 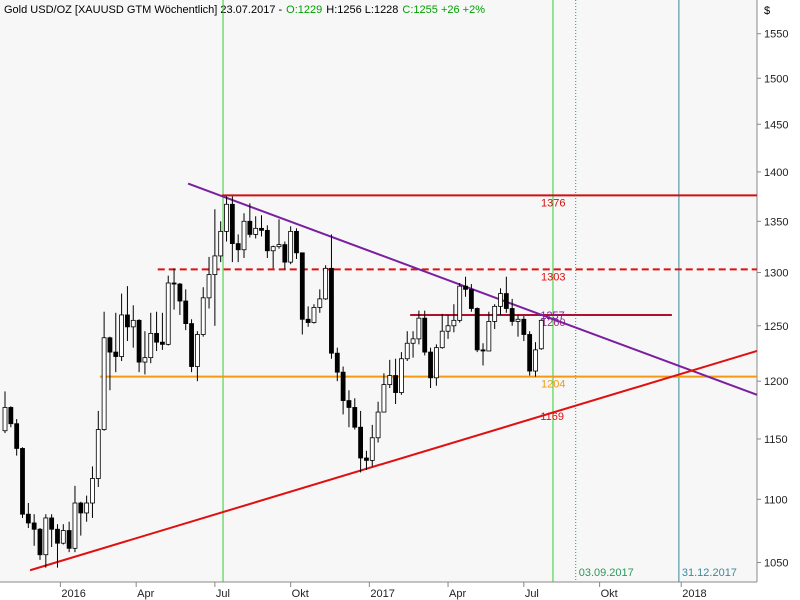 I want to click on level-label: 1260, so click(x=553, y=323).